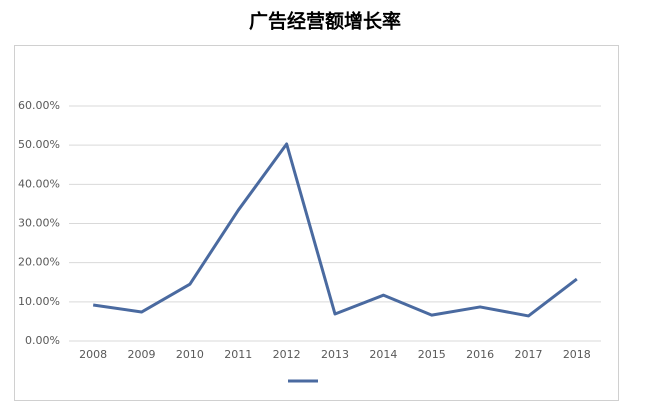 The width and height of the screenshot is (650, 411). What do you see at coordinates (528, 354) in the screenshot?
I see `x-tick-label: 2017` at bounding box center [528, 354].